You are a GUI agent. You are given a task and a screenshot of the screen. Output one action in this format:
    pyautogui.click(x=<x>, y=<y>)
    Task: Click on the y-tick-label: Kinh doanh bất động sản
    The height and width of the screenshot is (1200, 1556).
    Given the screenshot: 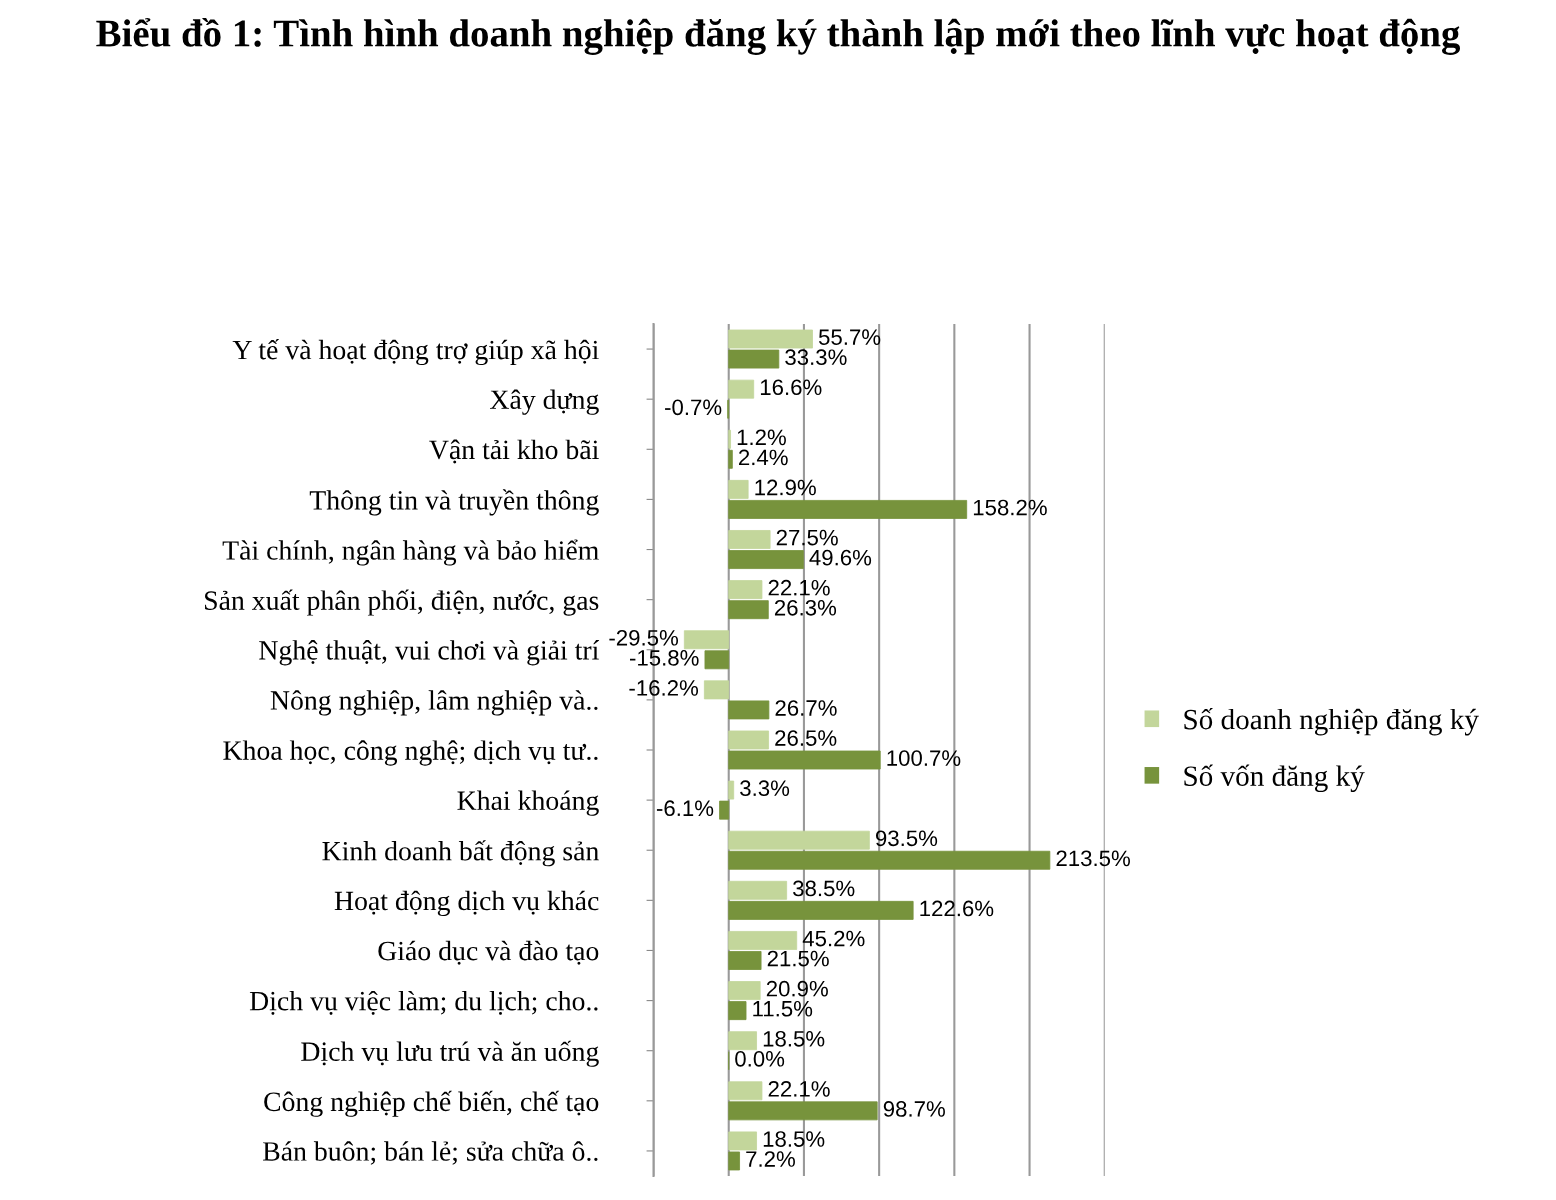 What is the action you would take?
    pyautogui.click(x=460, y=853)
    